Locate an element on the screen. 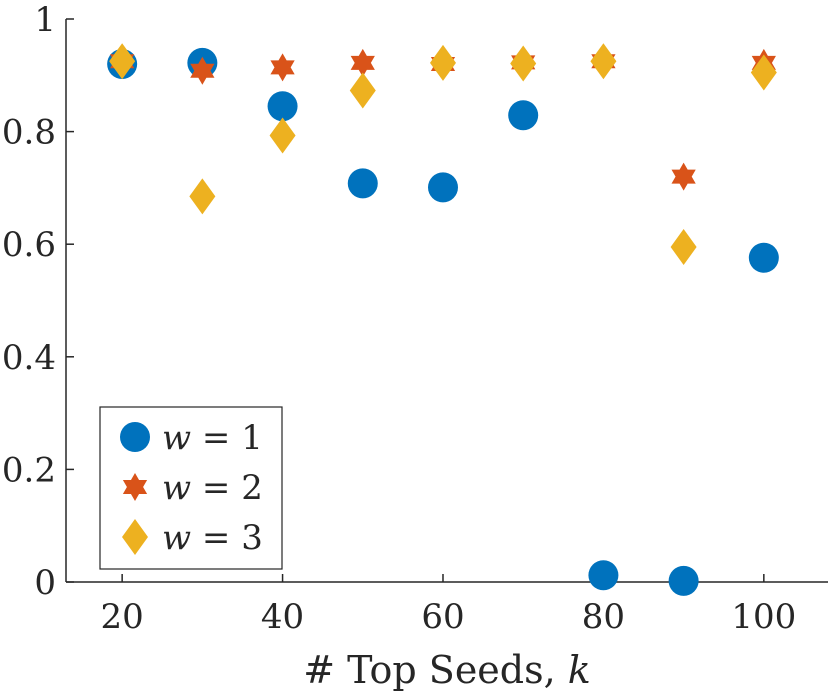 Image resolution: width=830 pixels, height=699 pixels. legend-entry-label: w = 2 is located at coordinates (212, 488).